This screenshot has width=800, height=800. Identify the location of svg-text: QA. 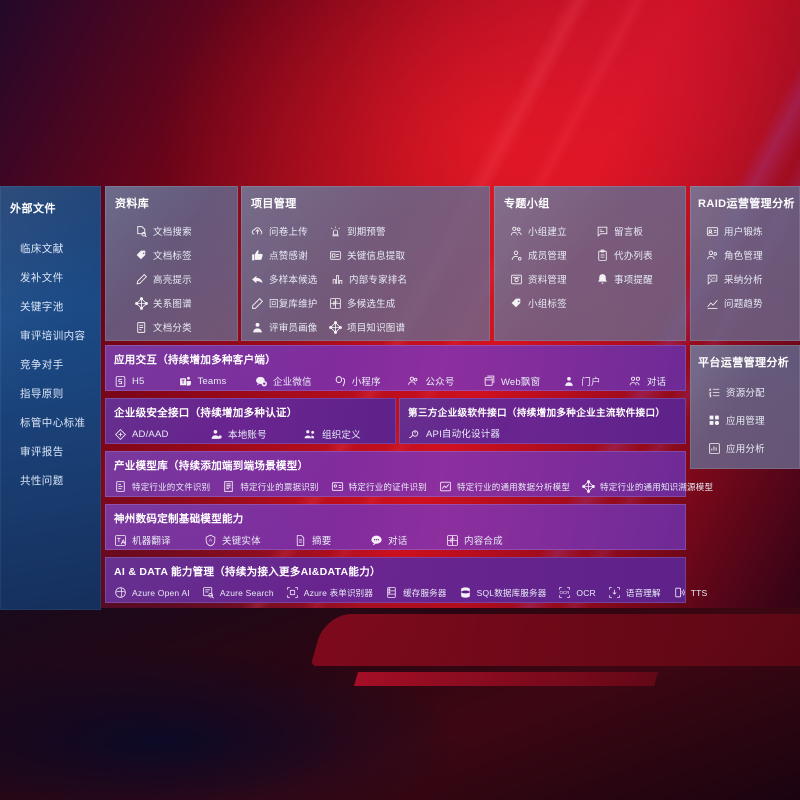
(712, 277).